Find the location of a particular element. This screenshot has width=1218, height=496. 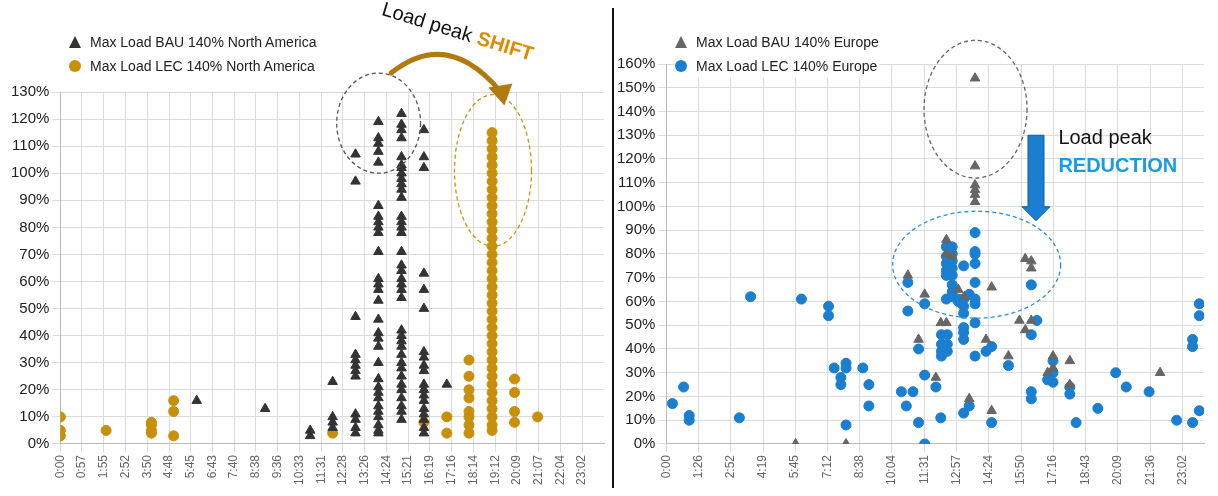

y-tick-label: 140% is located at coordinates (636, 110).